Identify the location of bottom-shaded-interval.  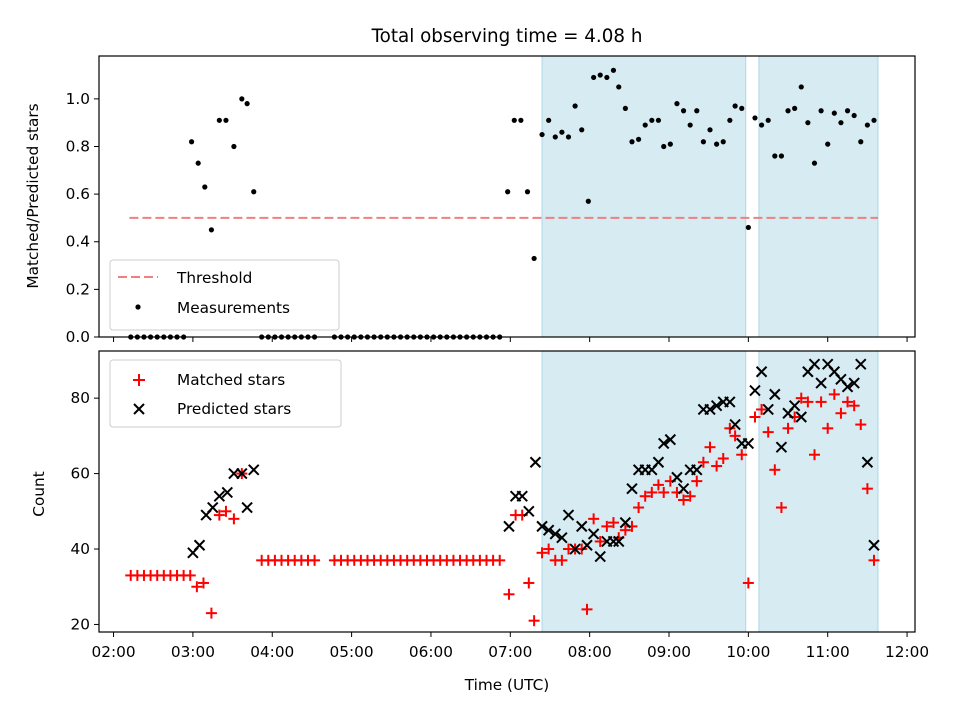
(644, 491).